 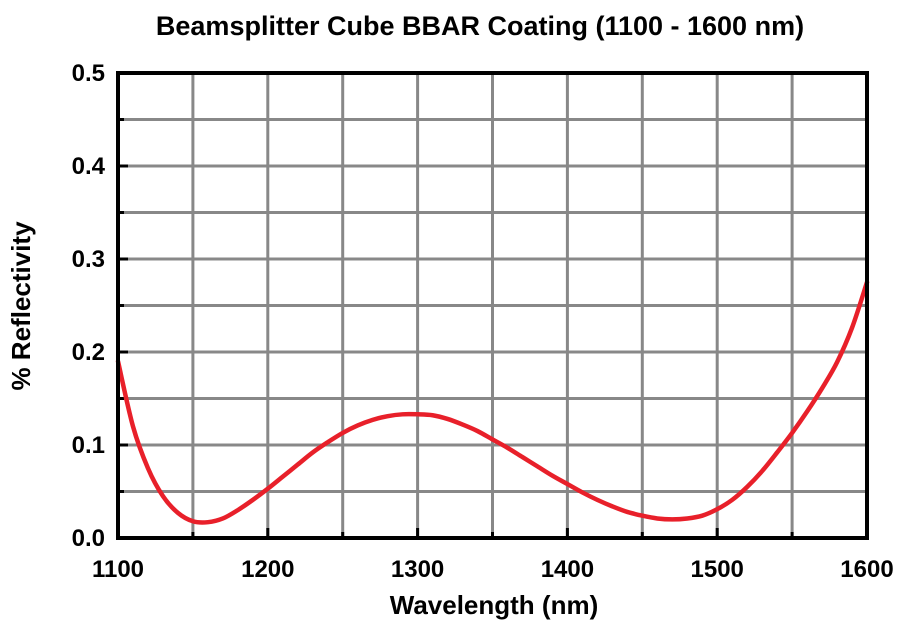 I want to click on x-tick-label: 1600, so click(x=866, y=569).